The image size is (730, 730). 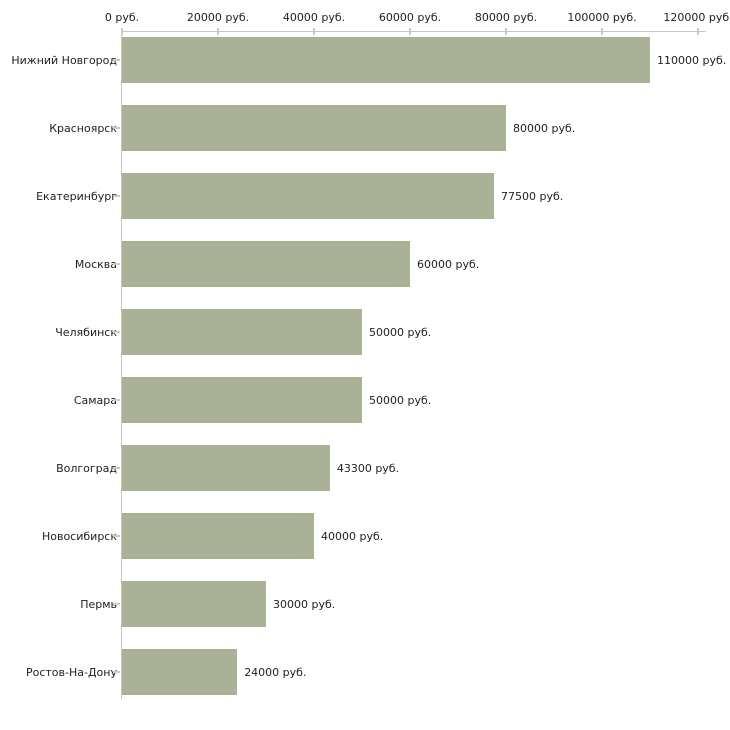 What do you see at coordinates (448, 264) in the screenshot?
I see `value-label: 60000 руб.` at bounding box center [448, 264].